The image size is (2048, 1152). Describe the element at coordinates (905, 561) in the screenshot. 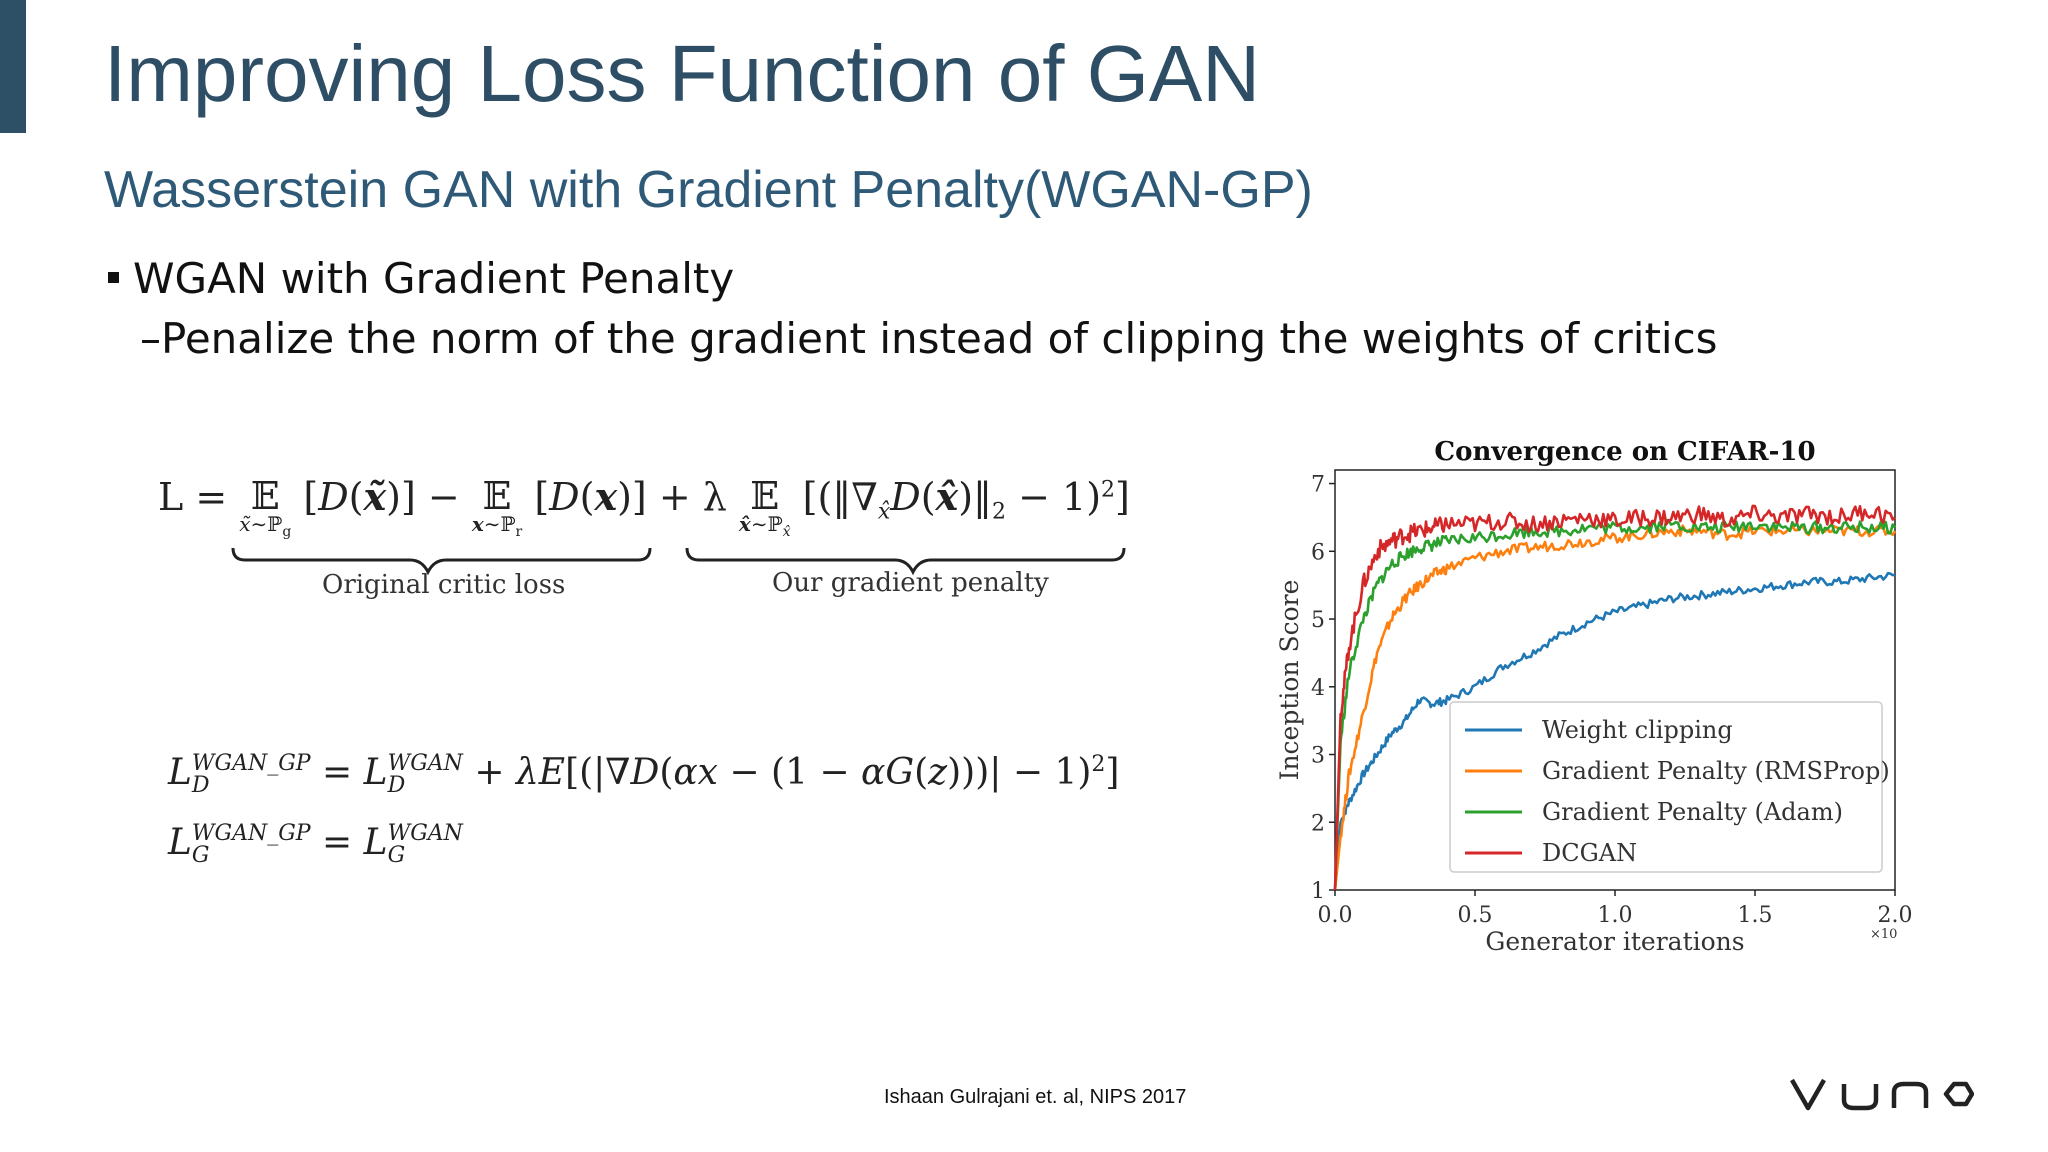

I see `penalty-brace` at that location.